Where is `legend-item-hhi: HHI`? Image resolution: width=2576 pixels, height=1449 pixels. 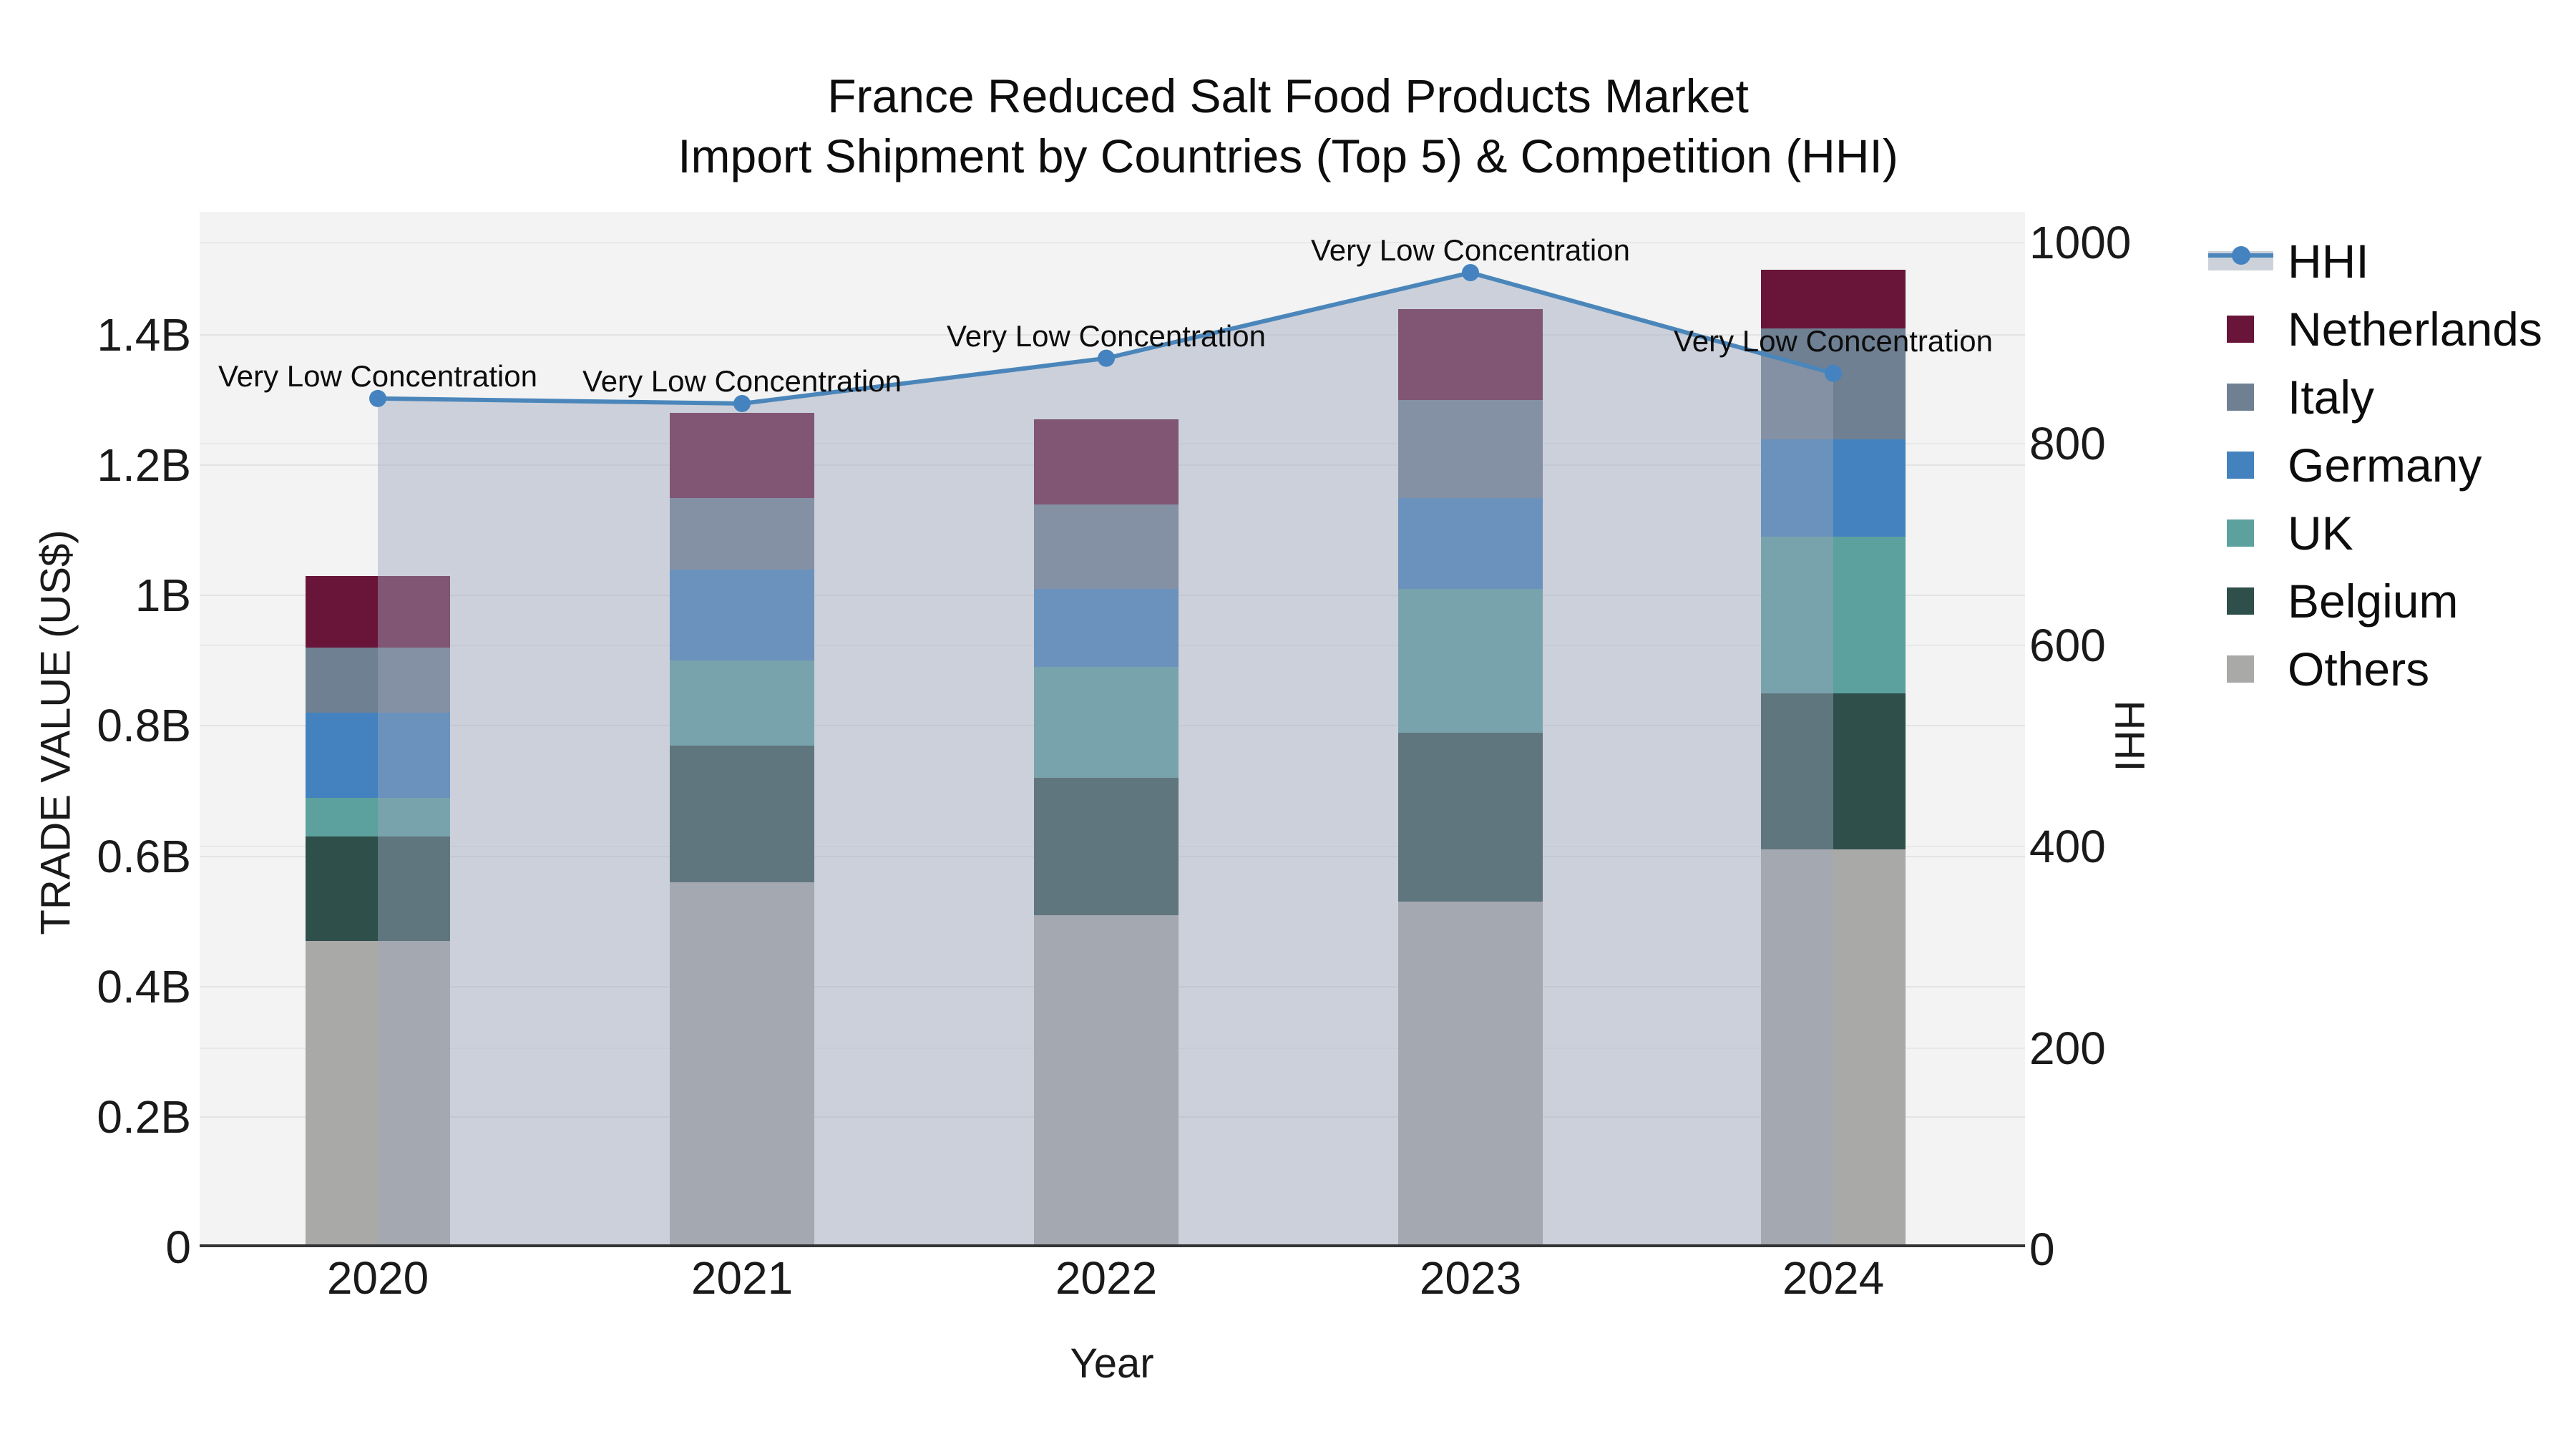
legend-item-hhi: HHI is located at coordinates (2390, 262).